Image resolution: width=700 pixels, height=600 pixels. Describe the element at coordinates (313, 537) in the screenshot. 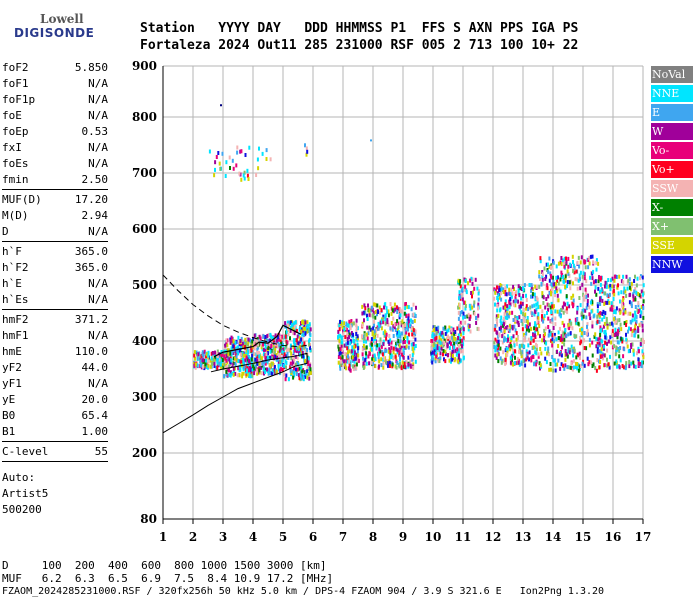

I see `x-tick-label: 6` at that location.